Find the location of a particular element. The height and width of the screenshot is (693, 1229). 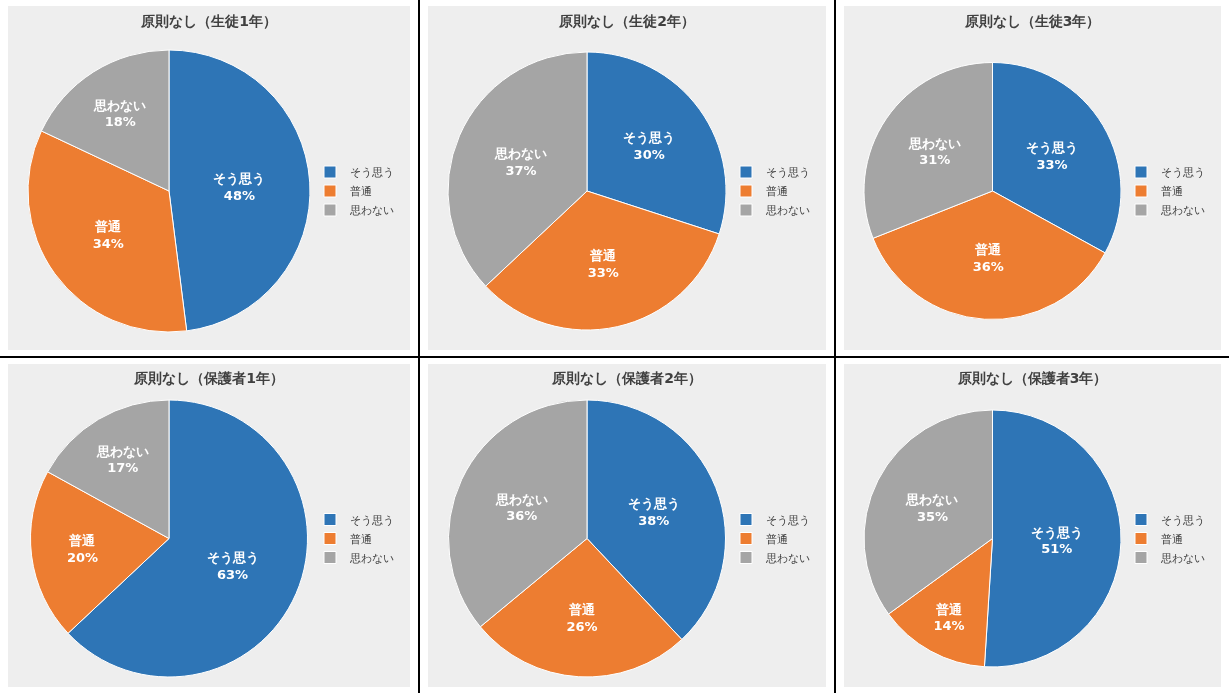

data-label: 34% is located at coordinates (108, 244).